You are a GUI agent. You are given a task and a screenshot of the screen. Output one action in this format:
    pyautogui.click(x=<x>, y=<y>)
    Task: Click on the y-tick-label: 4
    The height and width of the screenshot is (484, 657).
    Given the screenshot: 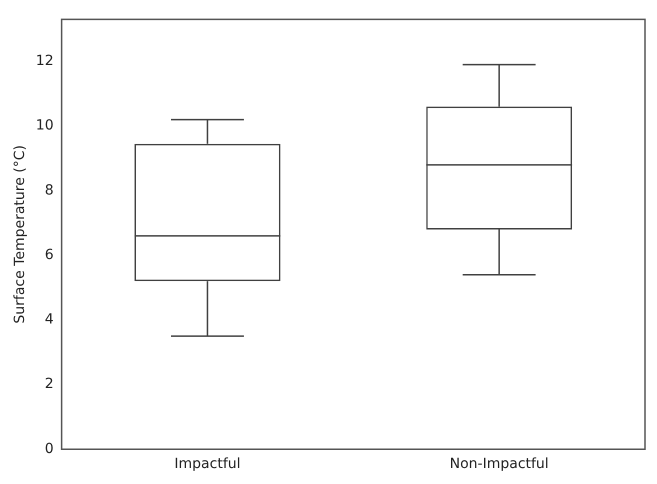 What is the action you would take?
    pyautogui.click(x=49, y=320)
    